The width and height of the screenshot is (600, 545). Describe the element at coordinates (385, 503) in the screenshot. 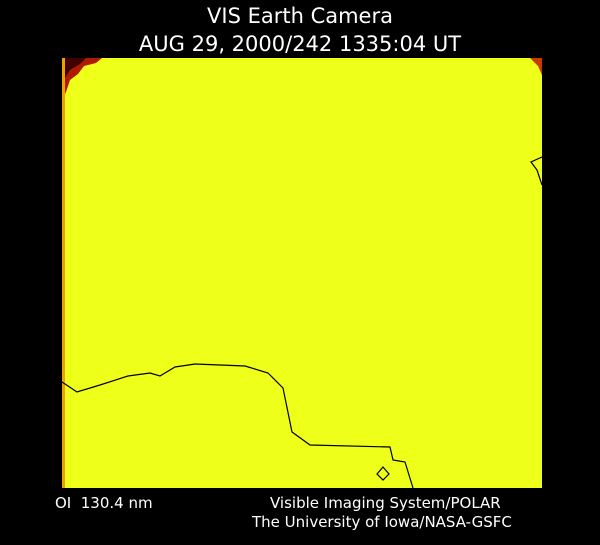

I see `instrument-label: Visible Imaging System/POLAR` at that location.